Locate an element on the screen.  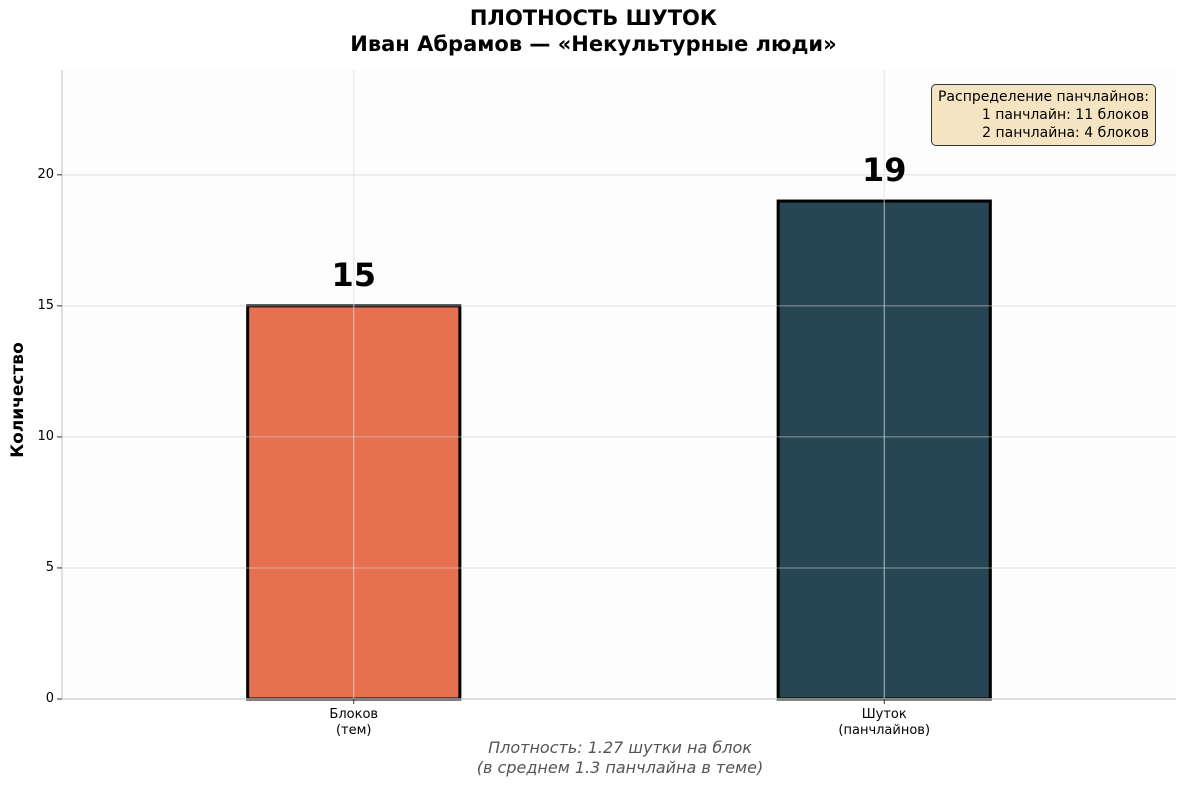
x-tick-label: Блоков (тем) is located at coordinates (354, 722).